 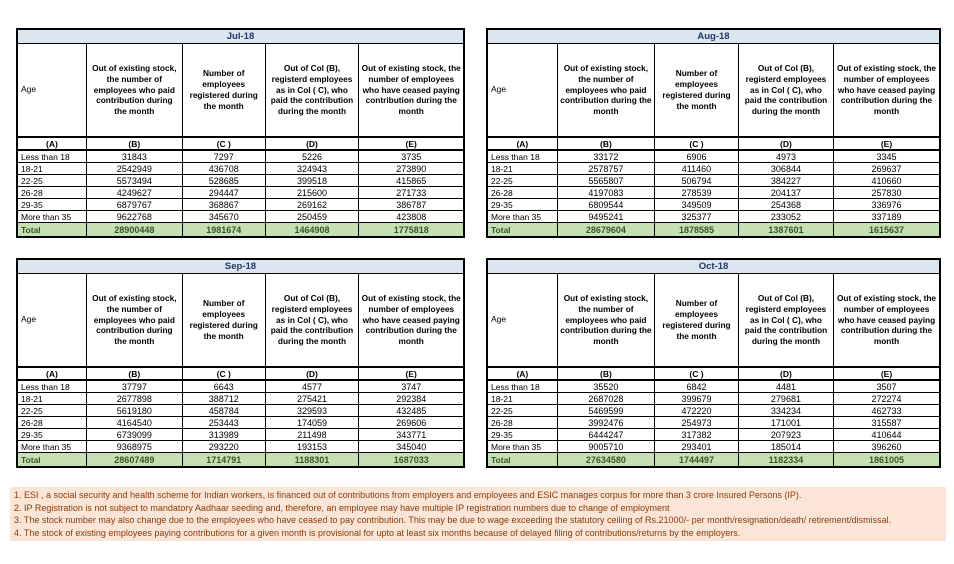 I want to click on value-cell: 410660, so click(x=887, y=180).